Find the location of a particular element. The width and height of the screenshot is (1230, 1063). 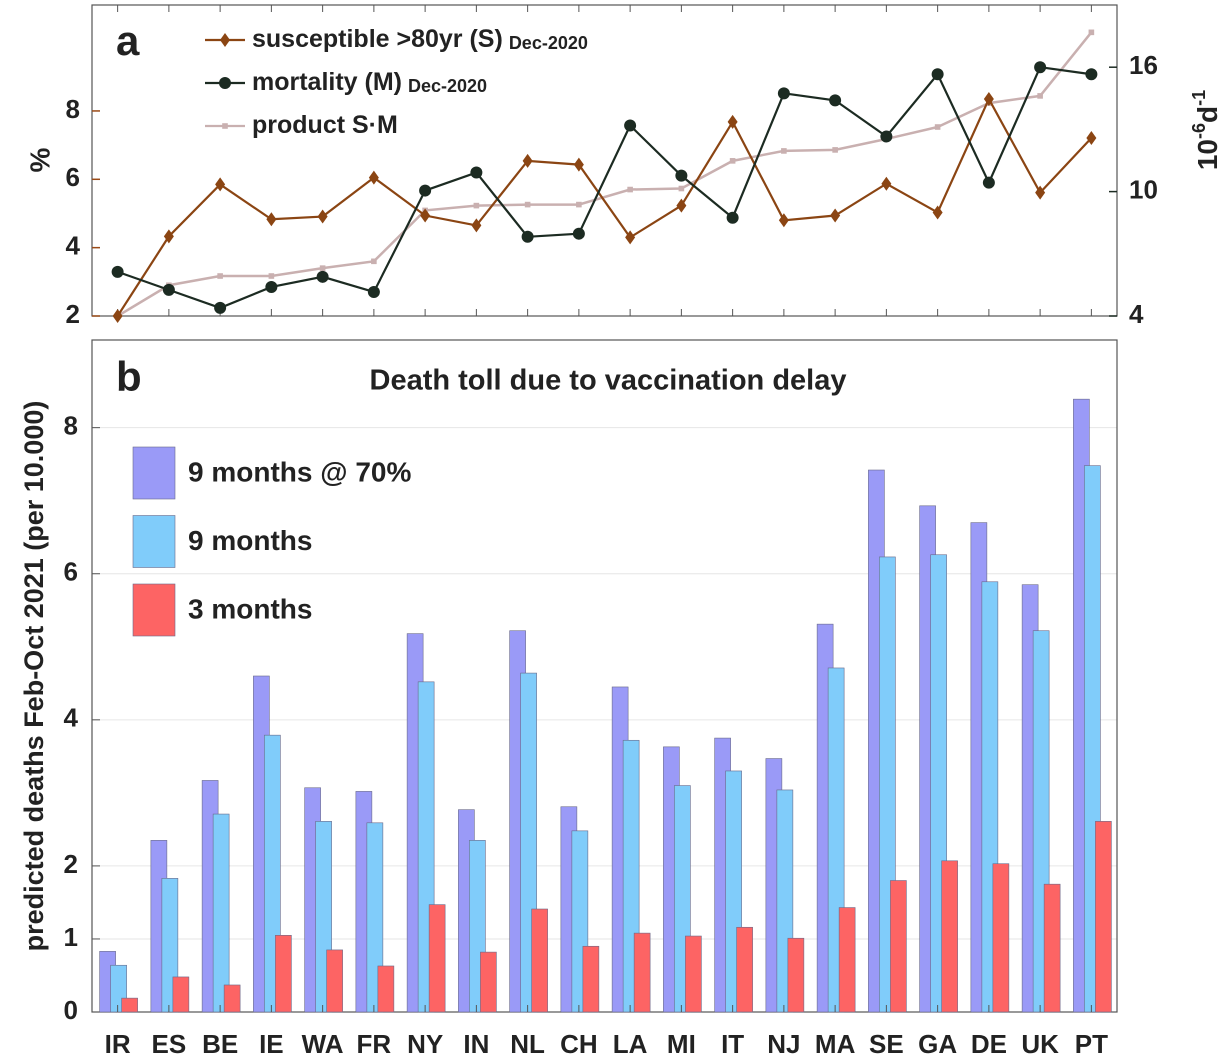

y-tick-label: 2 is located at coordinates (73, 314).